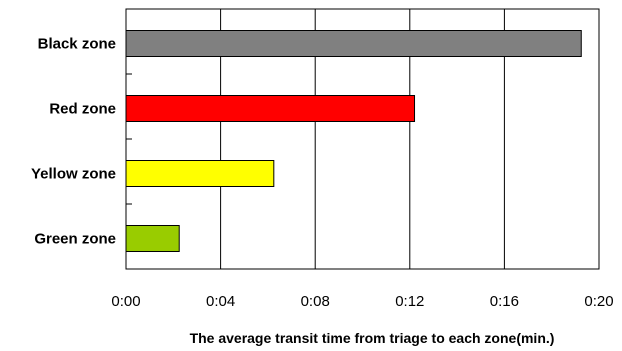  I want to click on x-tick-label: 0:20, so click(598, 301).